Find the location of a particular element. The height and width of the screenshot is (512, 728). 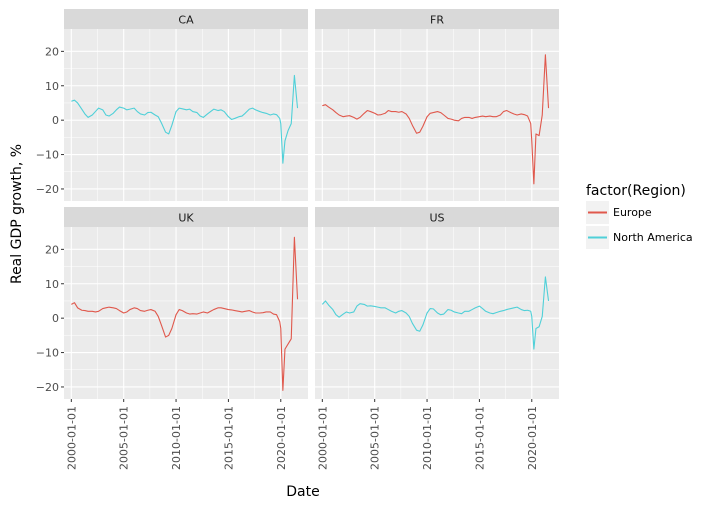

series-line-us is located at coordinates (435, 313).